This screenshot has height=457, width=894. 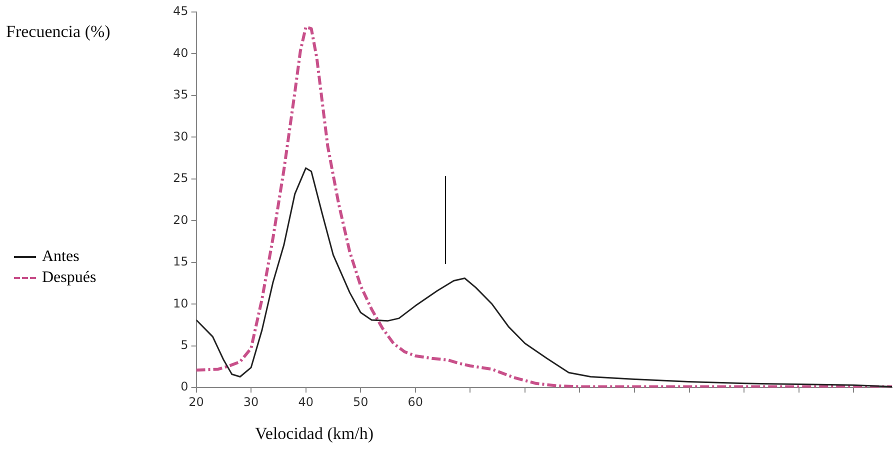 What do you see at coordinates (180, 95) in the screenshot?
I see `y-tick-label: 35` at bounding box center [180, 95].